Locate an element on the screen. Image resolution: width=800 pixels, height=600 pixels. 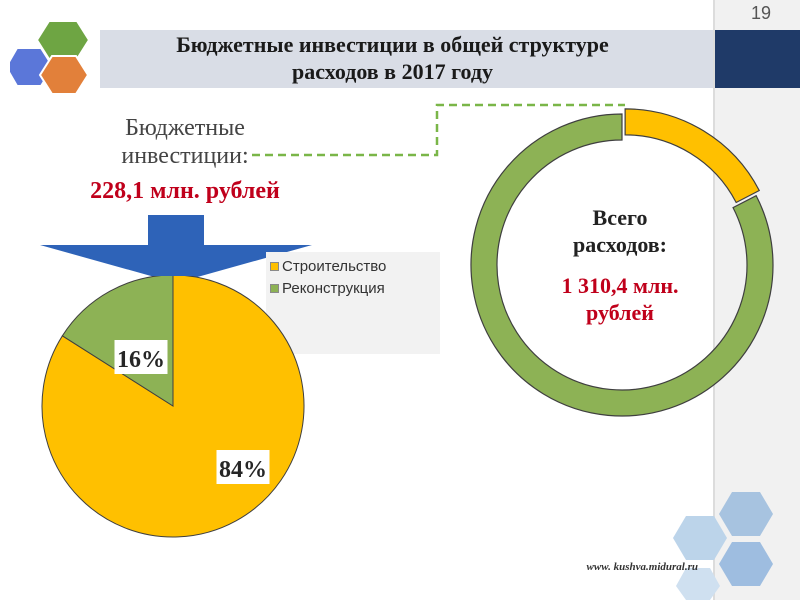
pie-legend is located at coordinates (353, 303).